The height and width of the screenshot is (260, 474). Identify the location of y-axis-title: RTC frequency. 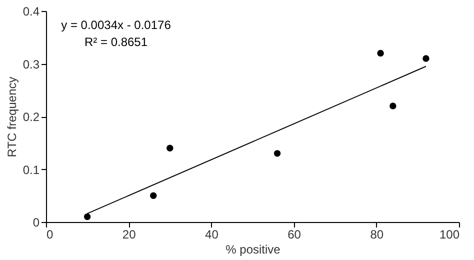
(11, 117).